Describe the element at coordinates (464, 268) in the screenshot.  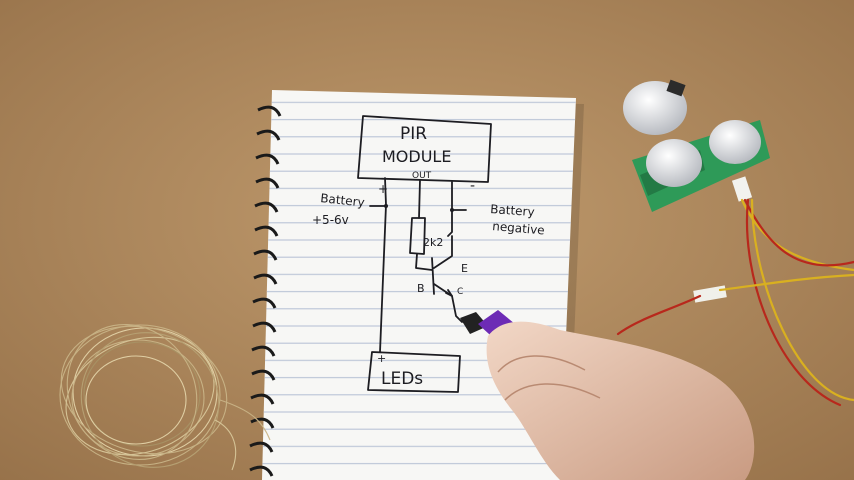
I see `emitter-label: E` at that location.